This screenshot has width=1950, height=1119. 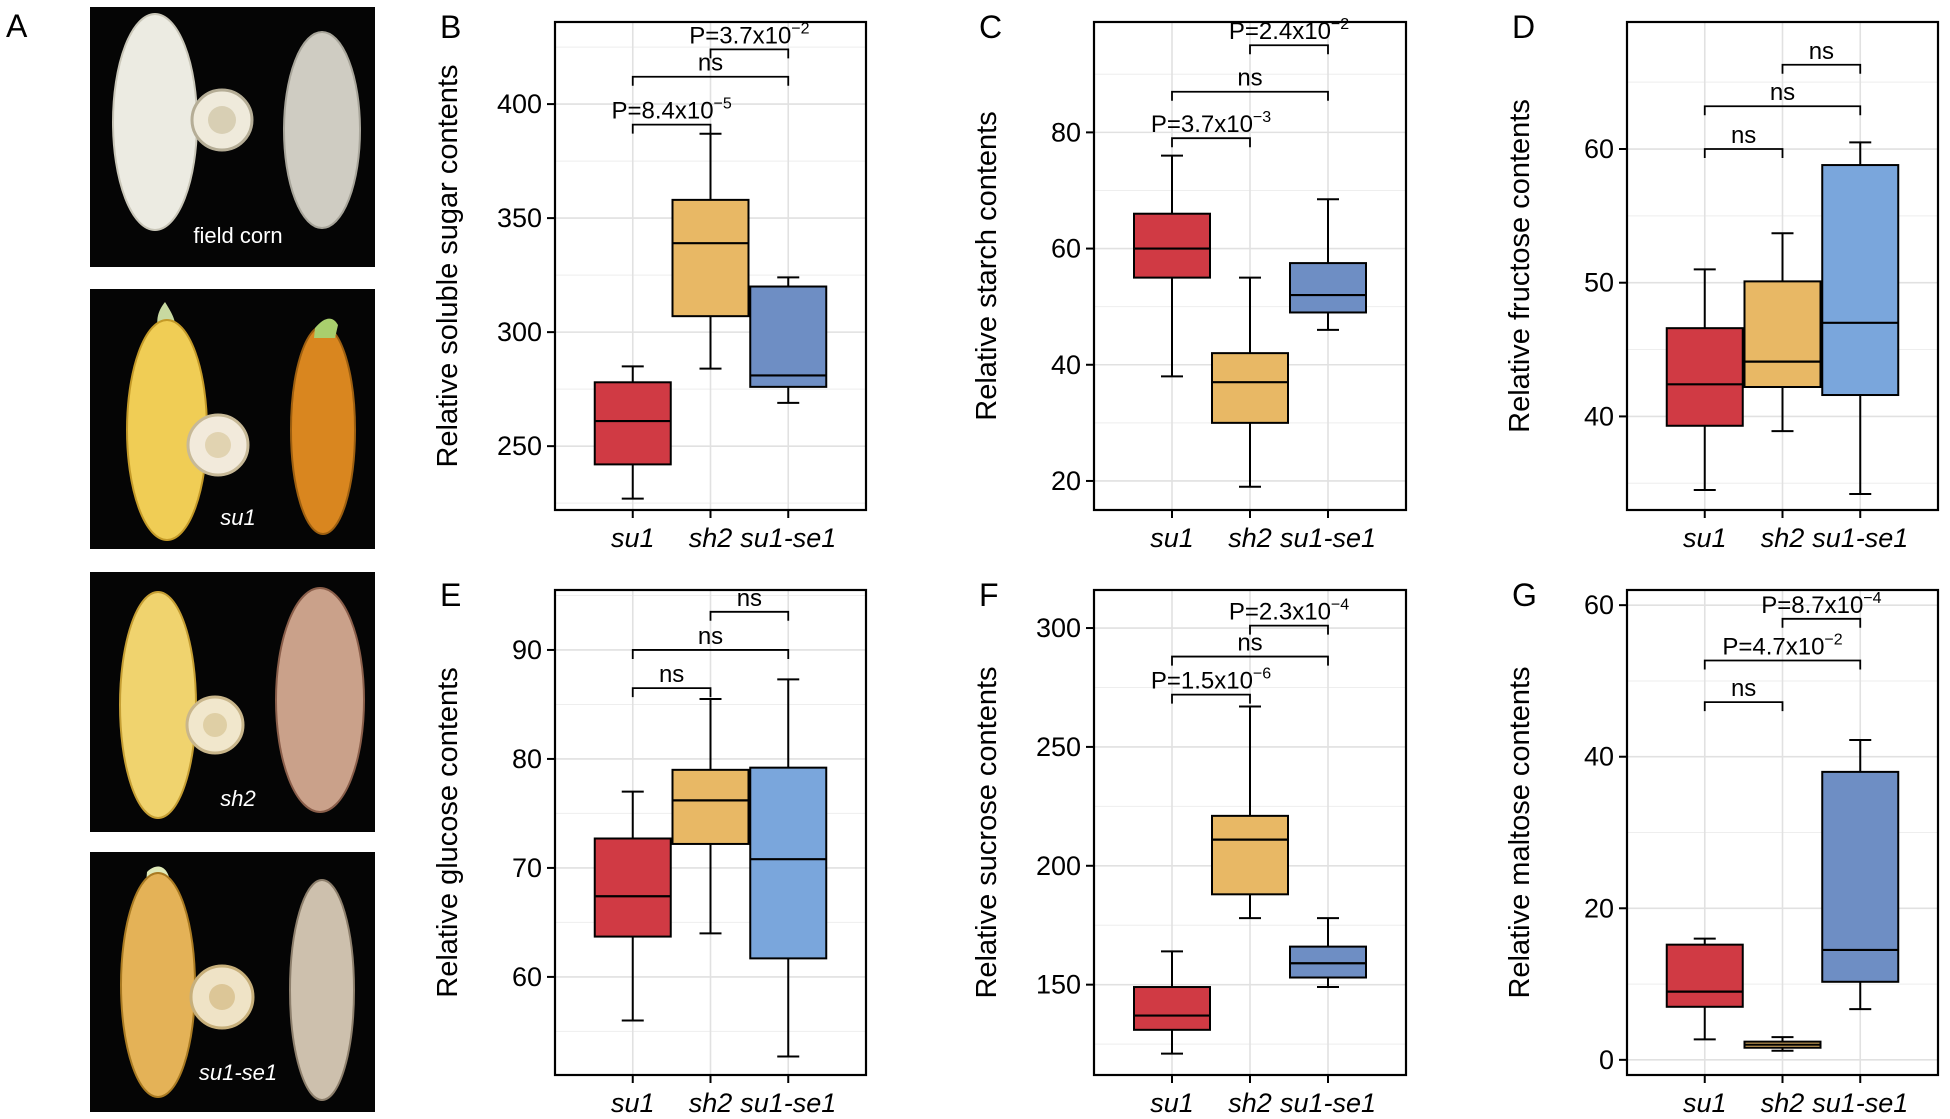 What do you see at coordinates (519, 104) in the screenshot?
I see `y-tick-label: 400` at bounding box center [519, 104].